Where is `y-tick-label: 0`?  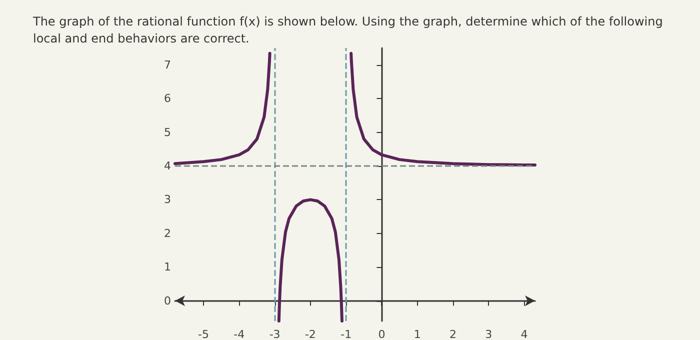
y-tick-label: 0 is located at coordinates (167, 301).